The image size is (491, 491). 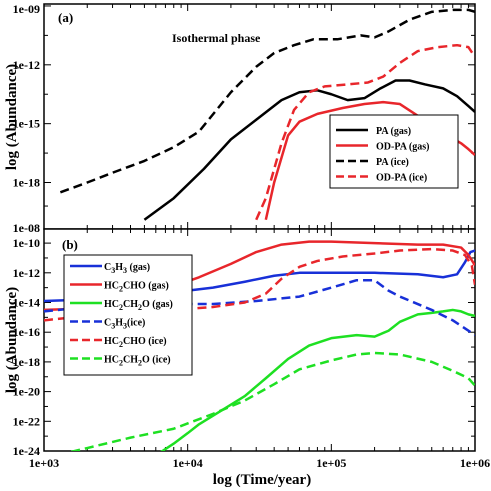 I want to click on panel-b-tag: (b), so click(x=70, y=244).